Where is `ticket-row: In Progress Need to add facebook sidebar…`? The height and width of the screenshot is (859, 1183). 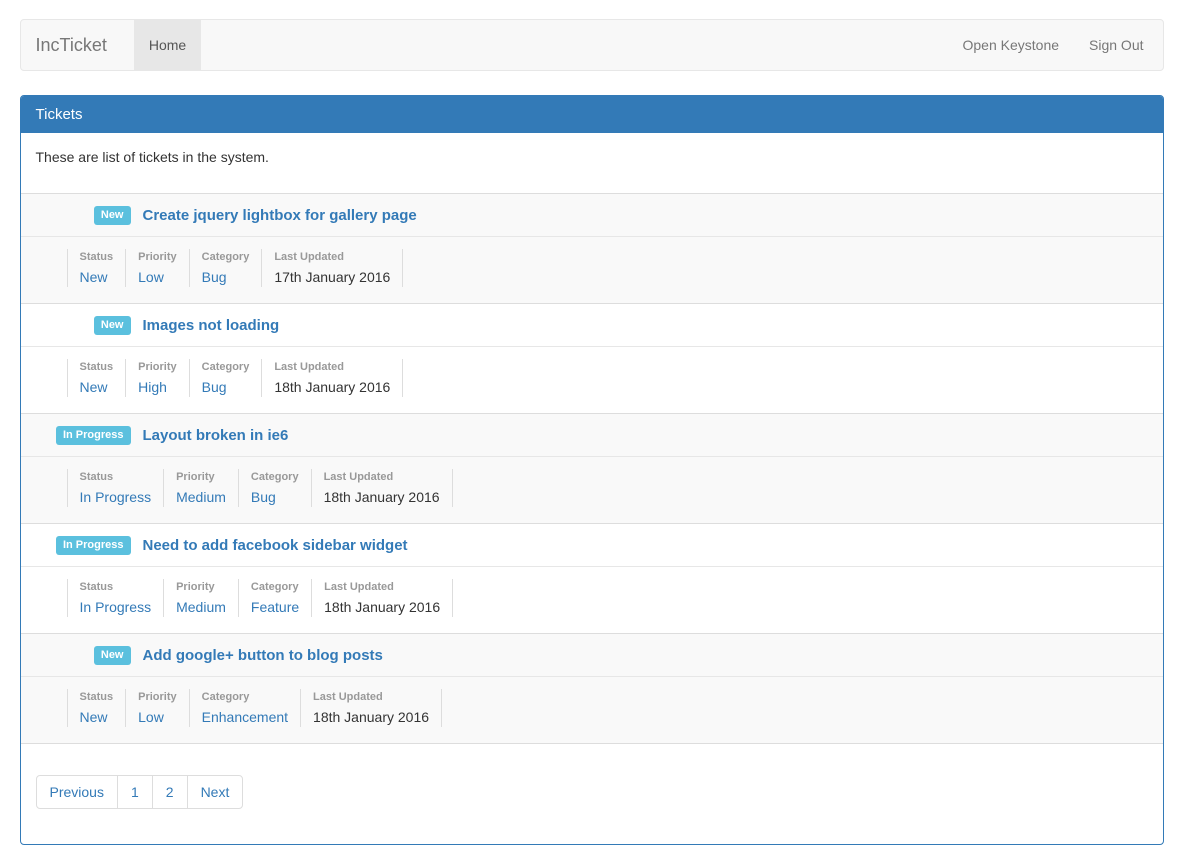
ticket-row: In Progress Need to add facebook sidebar… is located at coordinates (591, 578).